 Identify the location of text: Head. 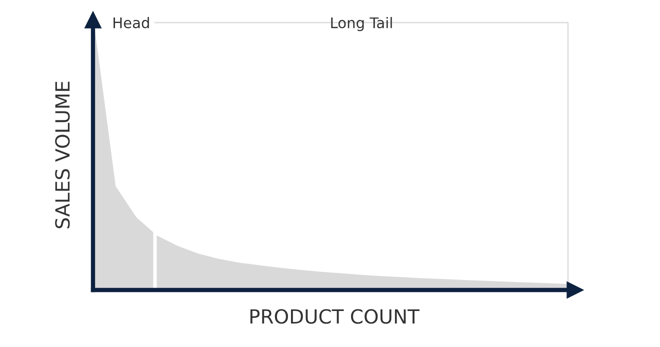
(131, 22).